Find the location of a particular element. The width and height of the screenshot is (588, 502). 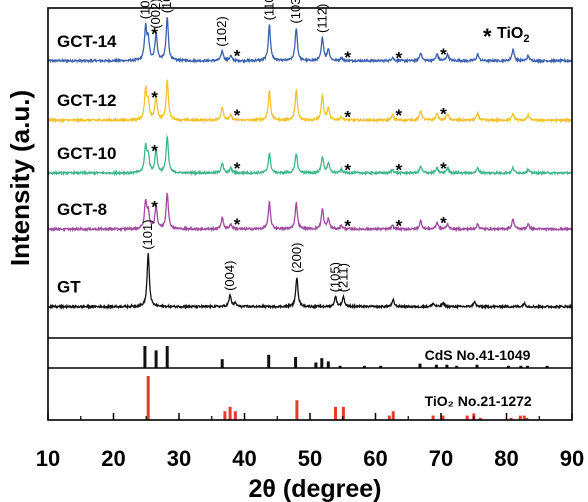

series-label-gct-14: GCT-14 is located at coordinates (87, 41).